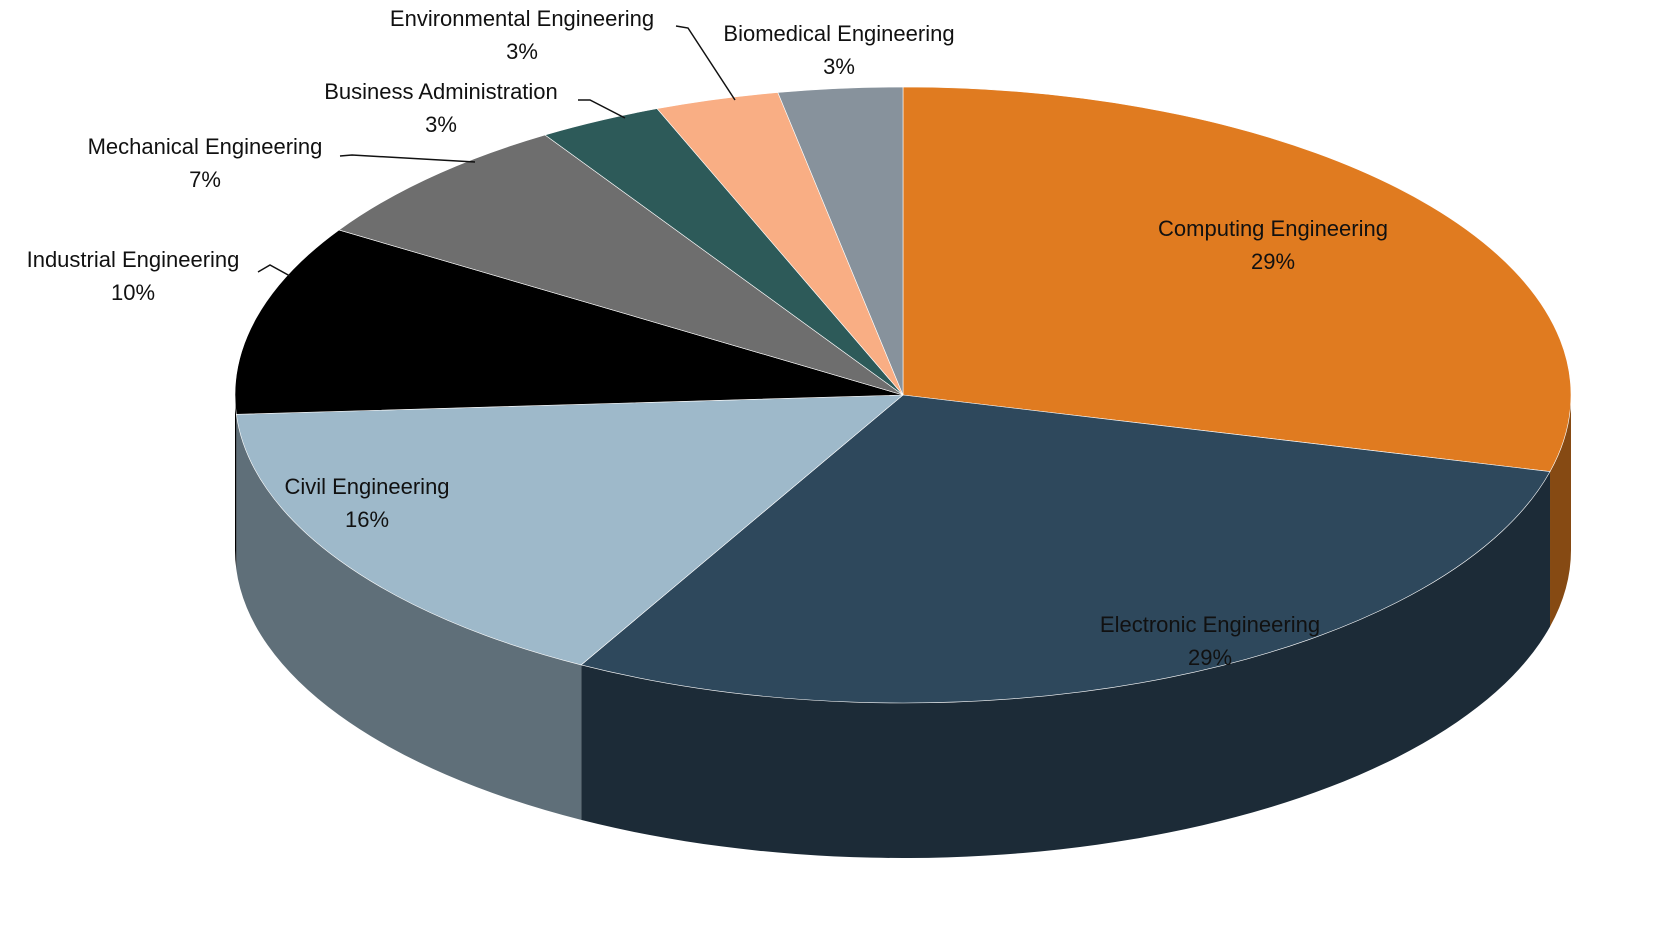 The width and height of the screenshot is (1660, 933). Describe the element at coordinates (205, 179) in the screenshot. I see `value-label: 7%` at that location.